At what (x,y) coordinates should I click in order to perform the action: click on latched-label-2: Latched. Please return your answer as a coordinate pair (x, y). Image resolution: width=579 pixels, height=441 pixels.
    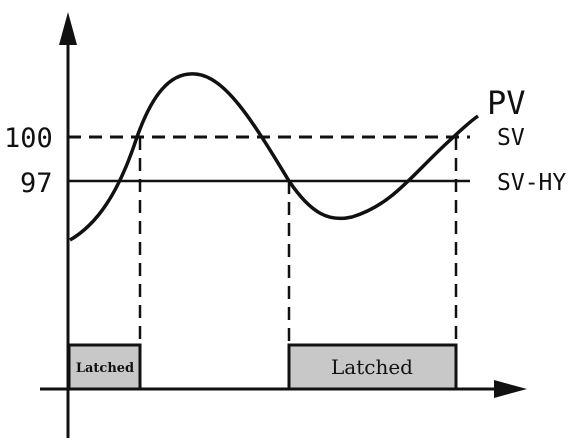
    Looking at the image, I should click on (372, 367).